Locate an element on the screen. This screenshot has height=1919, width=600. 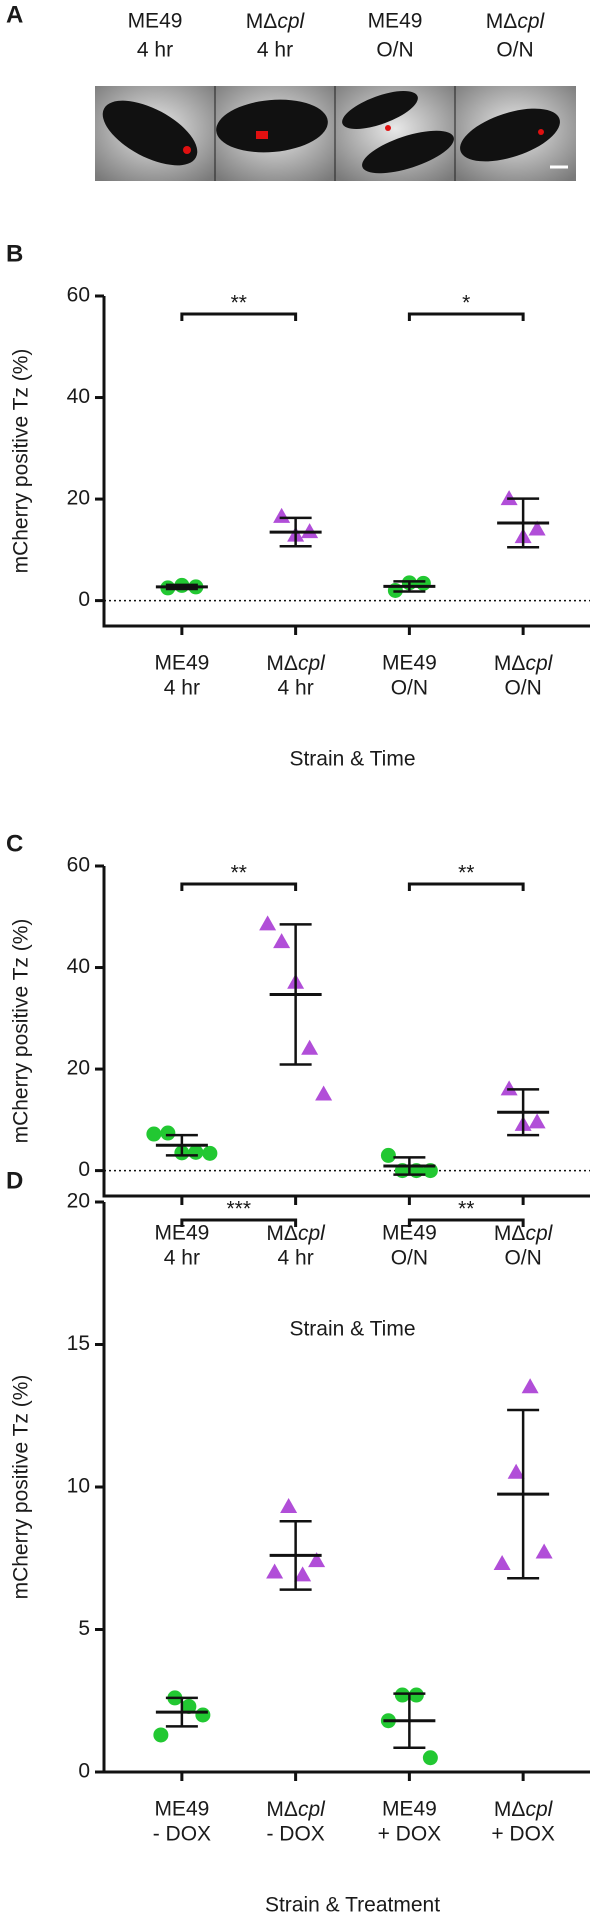
panel-label: D is located at coordinates (14, 1180).